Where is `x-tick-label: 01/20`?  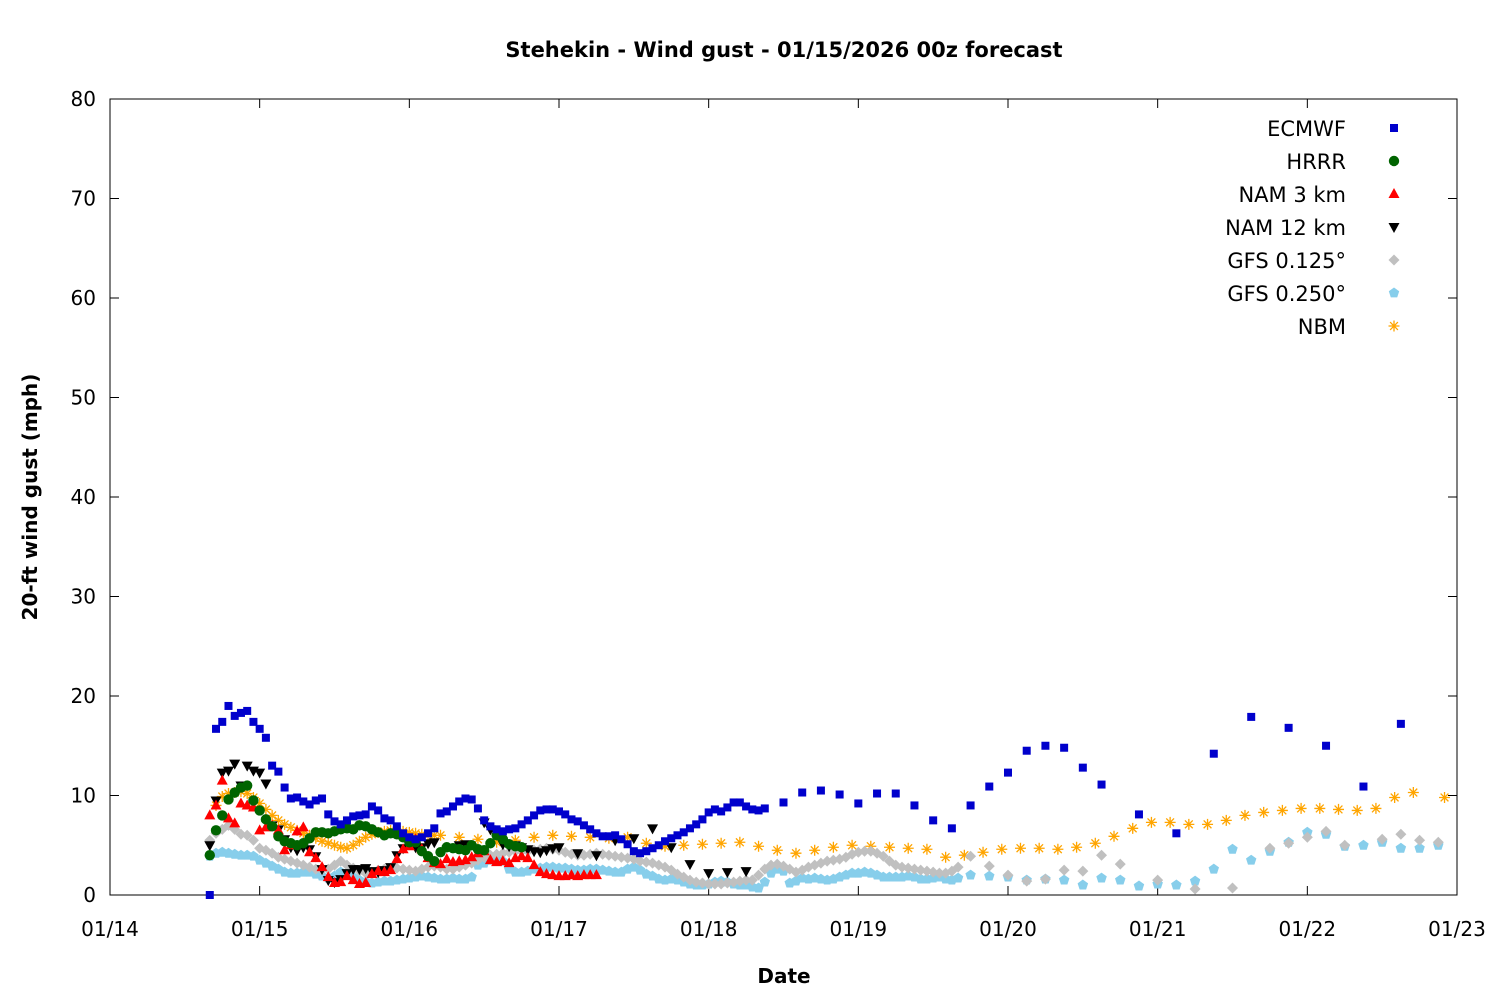 x-tick-label: 01/20 is located at coordinates (1008, 929).